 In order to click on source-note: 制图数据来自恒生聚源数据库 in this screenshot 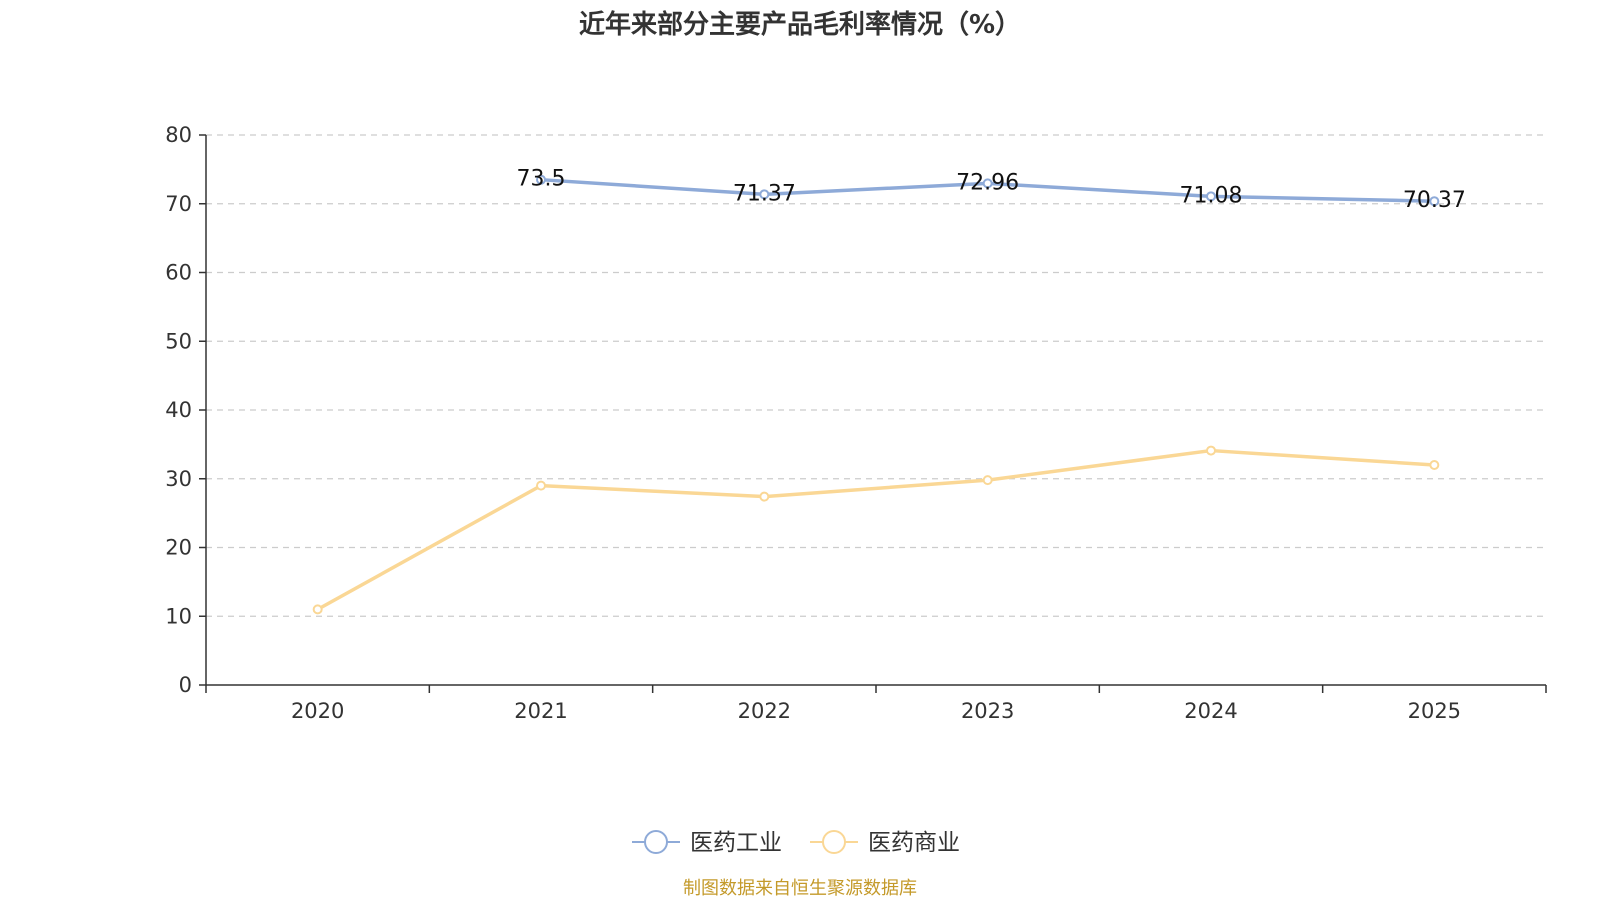, I will do `click(800, 888)`.